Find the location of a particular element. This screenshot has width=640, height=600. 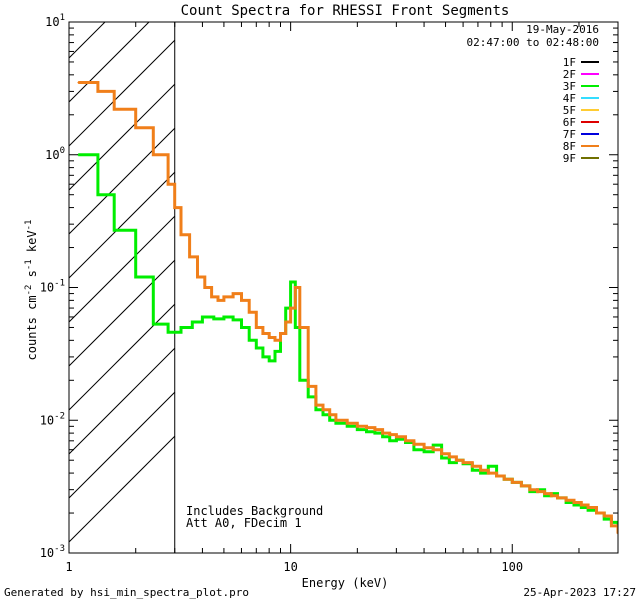

legend-label-9F: 9F is located at coordinates (569, 158).